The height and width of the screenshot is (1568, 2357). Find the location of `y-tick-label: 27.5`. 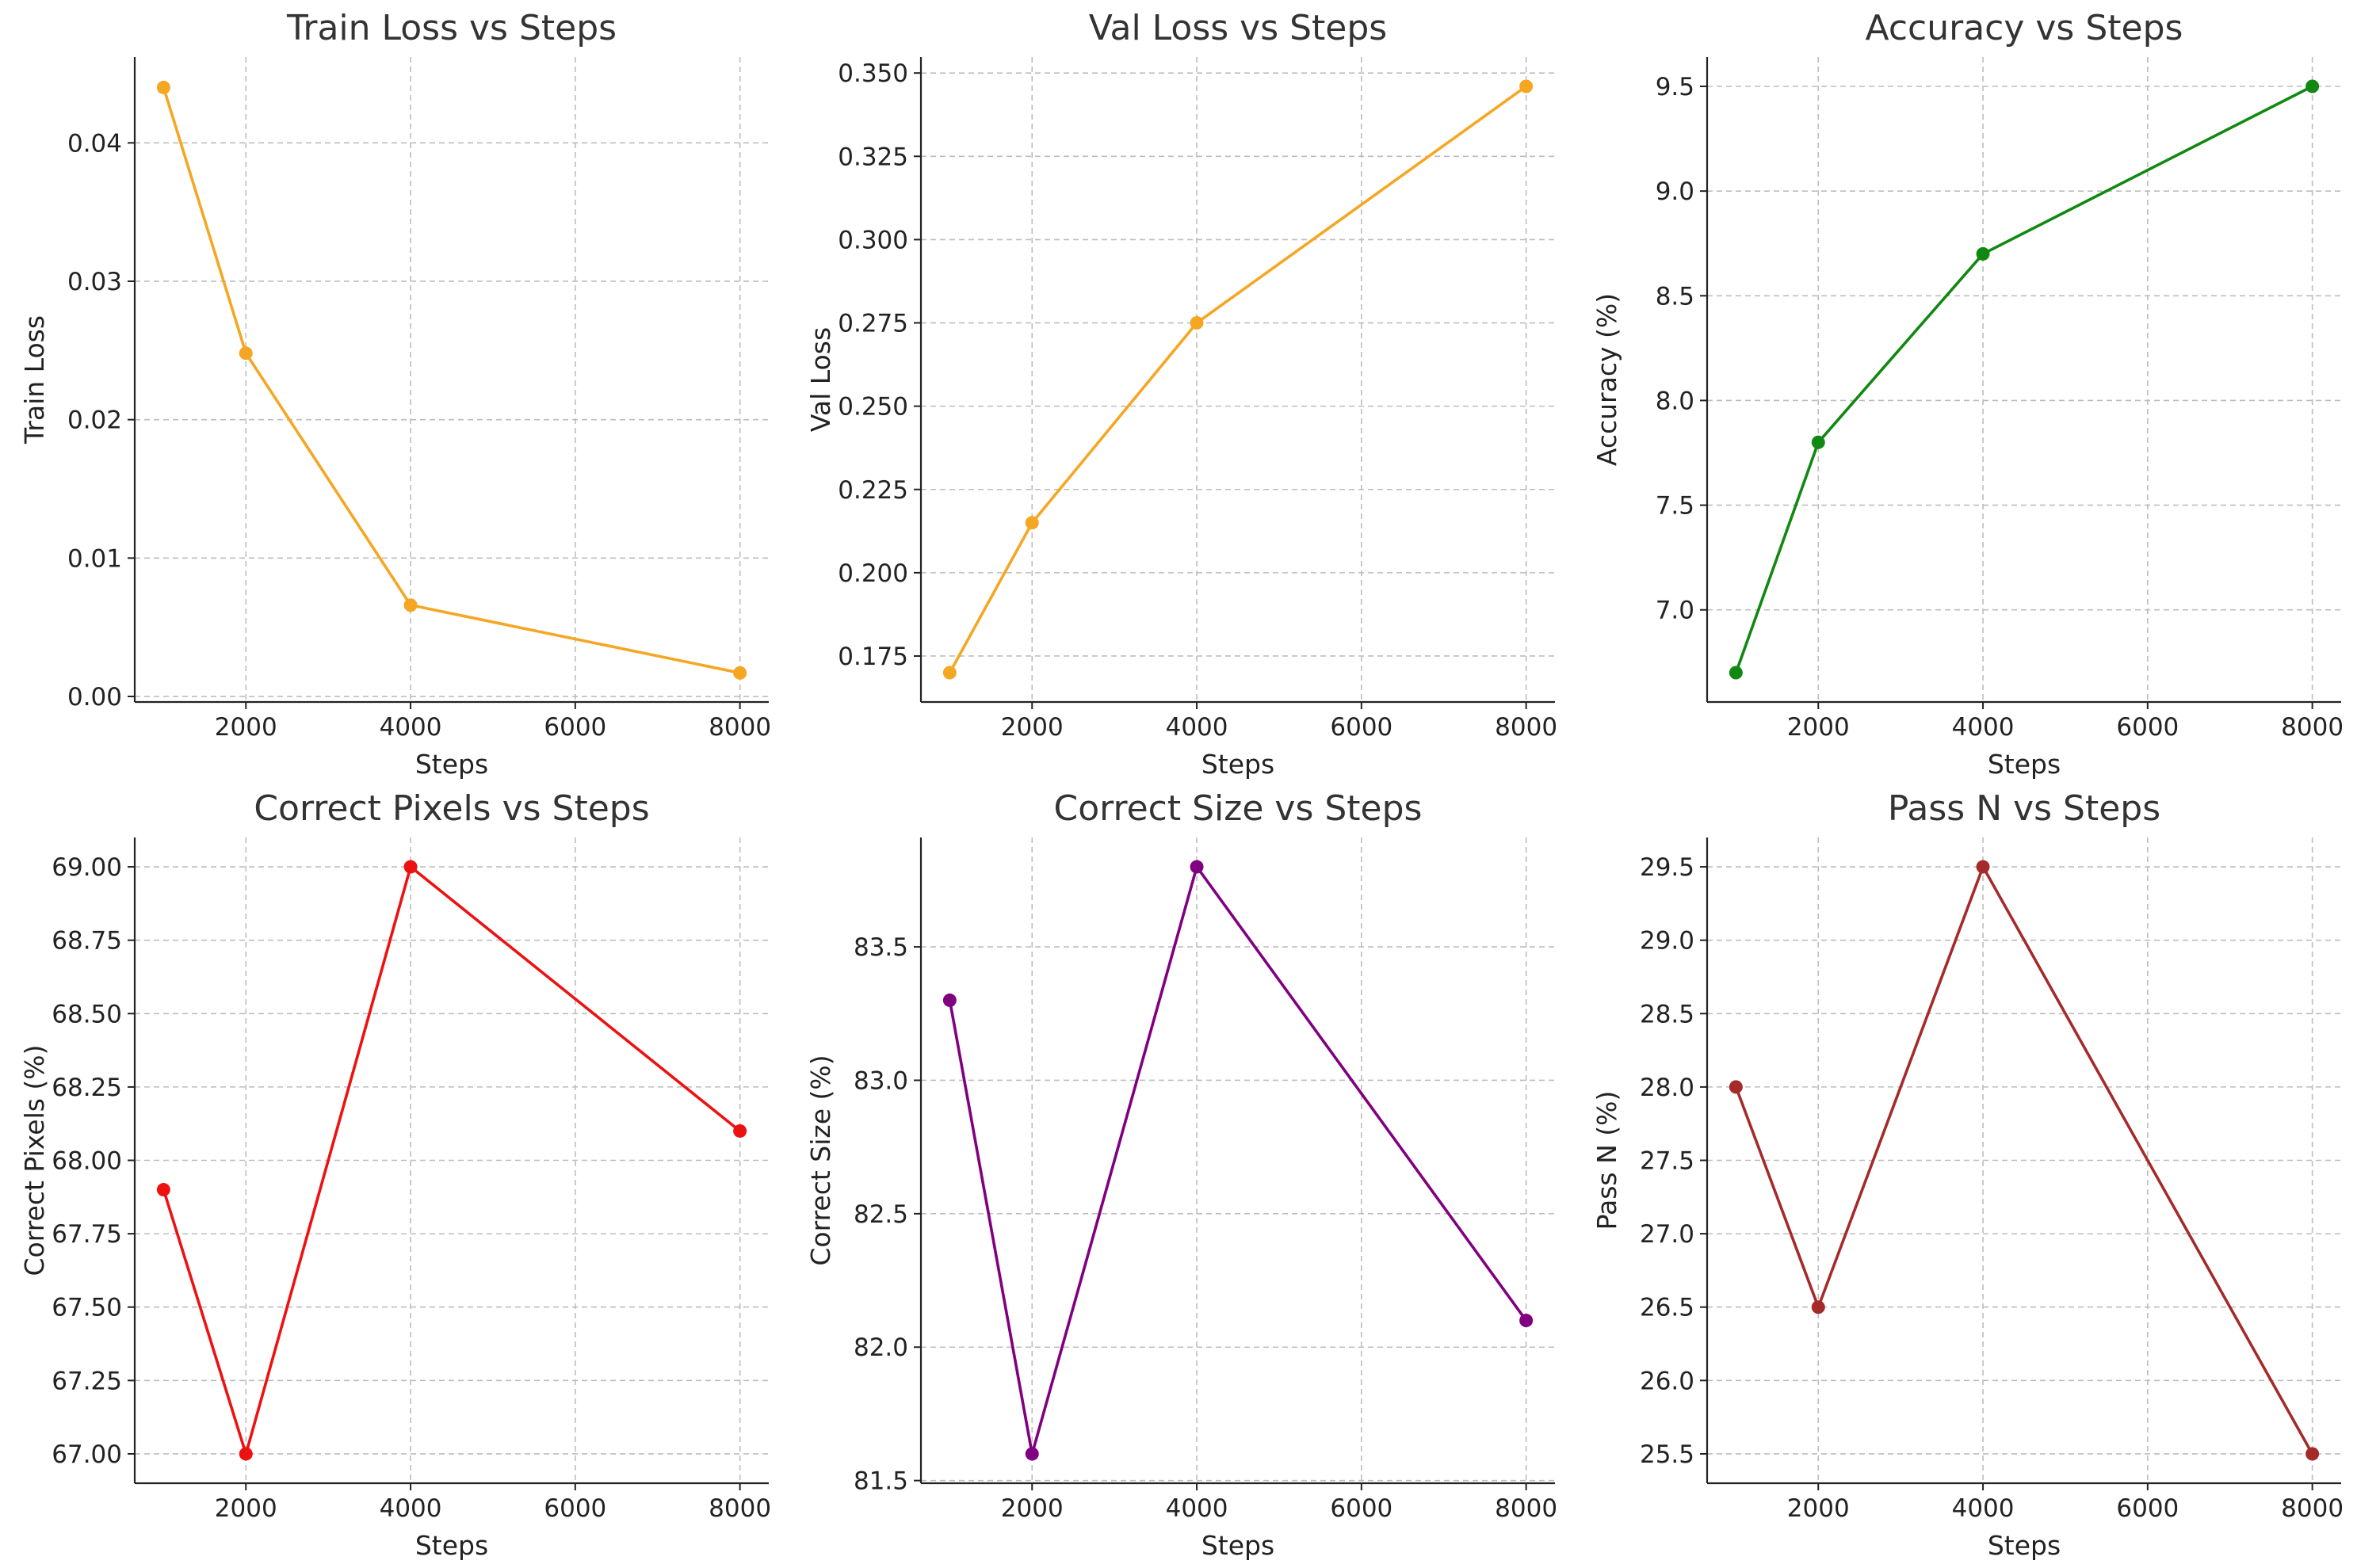

y-tick-label: 27.5 is located at coordinates (1667, 1161).